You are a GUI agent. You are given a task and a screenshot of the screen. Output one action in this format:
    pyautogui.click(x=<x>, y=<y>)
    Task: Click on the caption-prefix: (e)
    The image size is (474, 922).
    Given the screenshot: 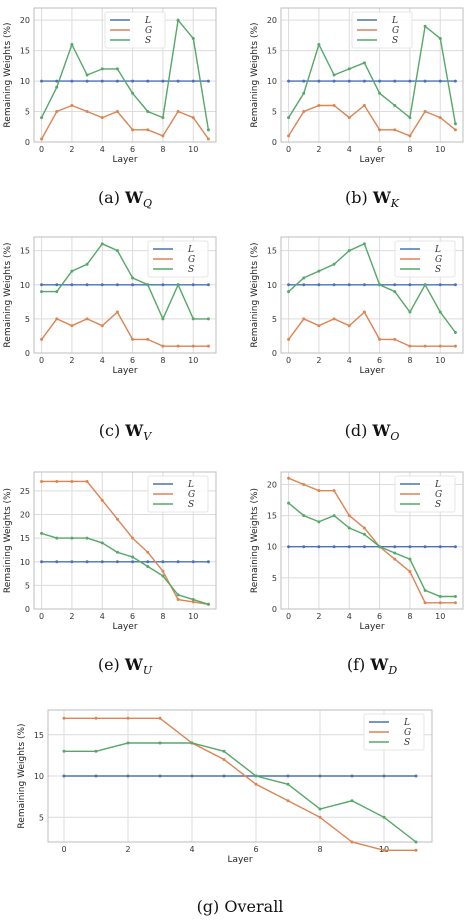 What is the action you would take?
    pyautogui.click(x=111, y=664)
    